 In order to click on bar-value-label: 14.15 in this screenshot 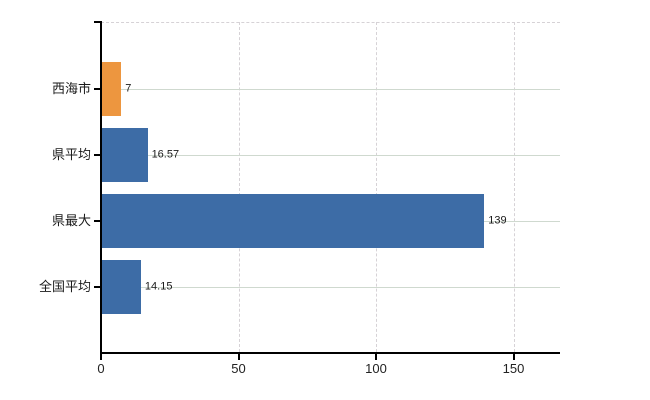, I will do `click(158, 286)`.